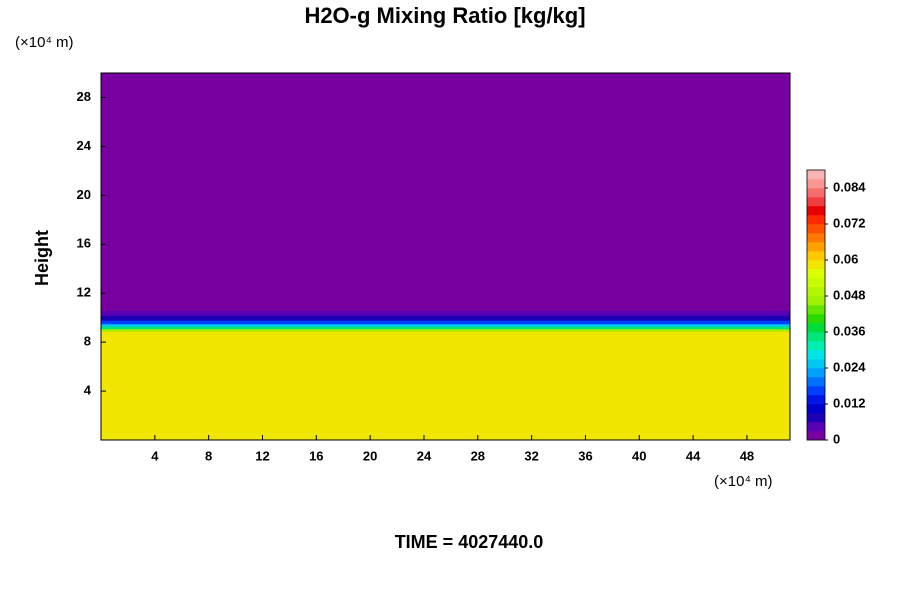 Image resolution: width=900 pixels, height=600 pixels. What do you see at coordinates (316, 455) in the screenshot?
I see `x-tick-label: 16` at bounding box center [316, 455].